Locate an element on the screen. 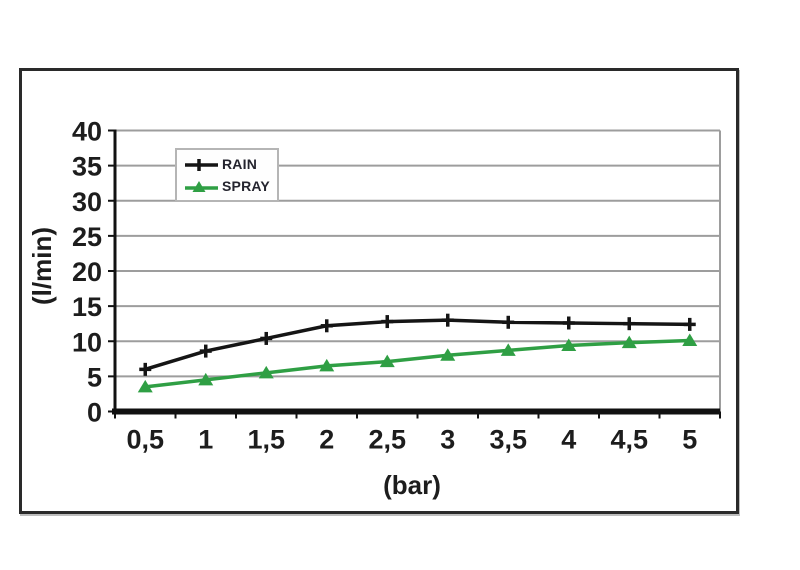 The image size is (800, 570). x-tick-label: 4 is located at coordinates (568, 440).